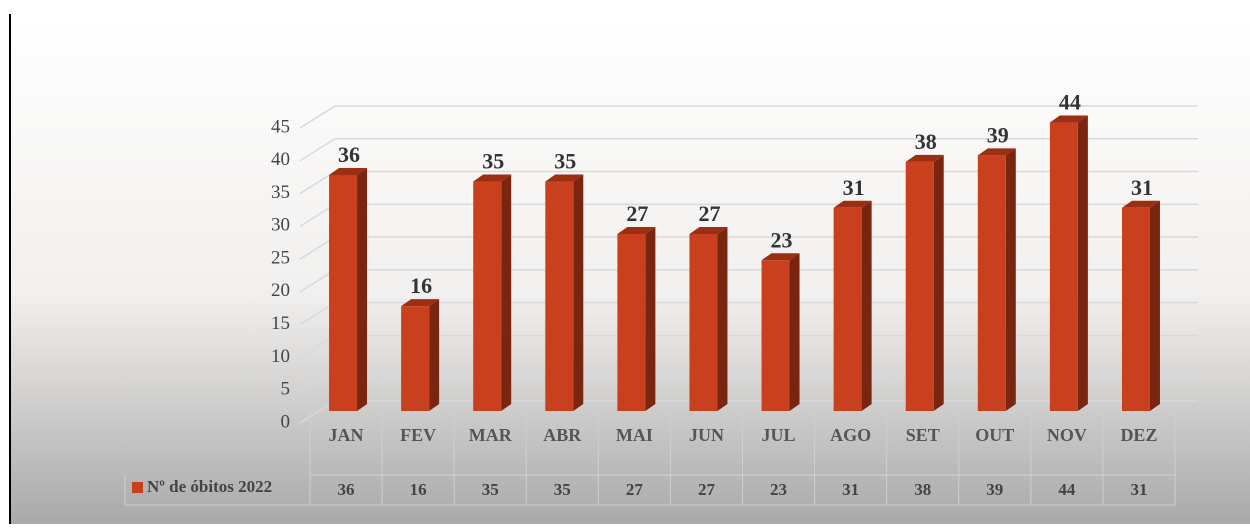 This screenshot has height=529, width=1250. I want to click on x-tick-label: MAI, so click(634, 435).